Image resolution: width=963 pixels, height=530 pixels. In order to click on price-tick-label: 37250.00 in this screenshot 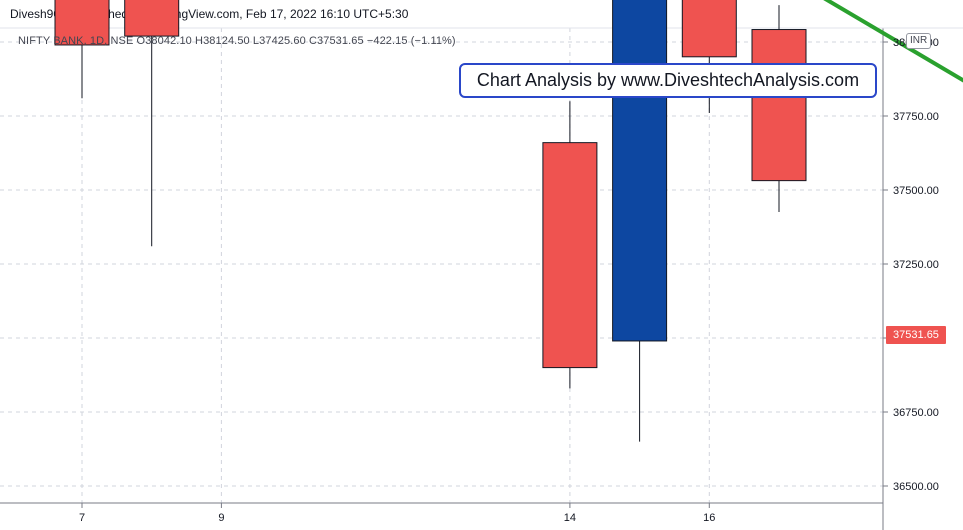, I will do `click(916, 265)`.